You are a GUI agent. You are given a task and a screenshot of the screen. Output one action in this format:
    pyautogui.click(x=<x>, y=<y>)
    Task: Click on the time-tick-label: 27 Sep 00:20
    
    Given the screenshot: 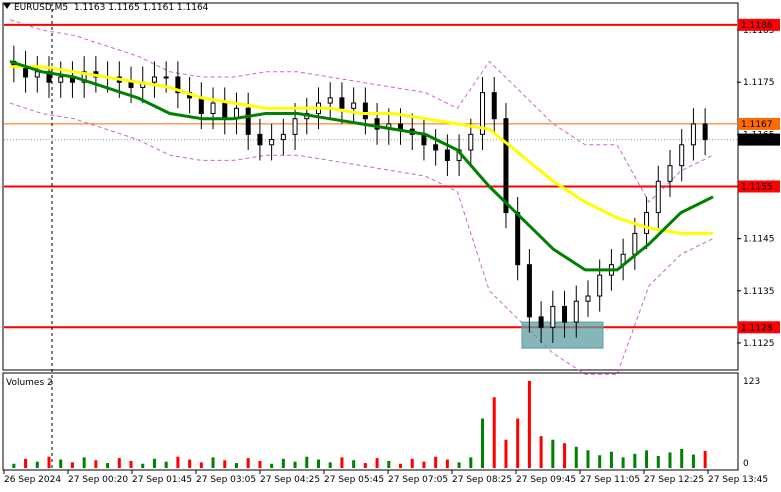 What is the action you would take?
    pyautogui.click(x=98, y=480)
    